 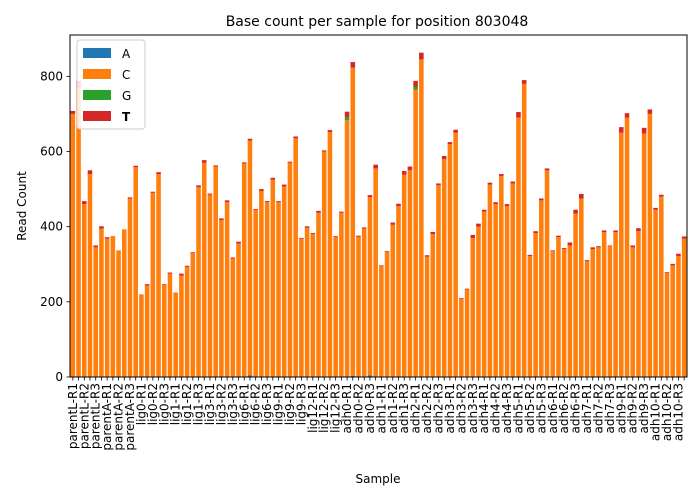 I want to click on x-tick-label: lig9-R3, so click(x=301, y=404).